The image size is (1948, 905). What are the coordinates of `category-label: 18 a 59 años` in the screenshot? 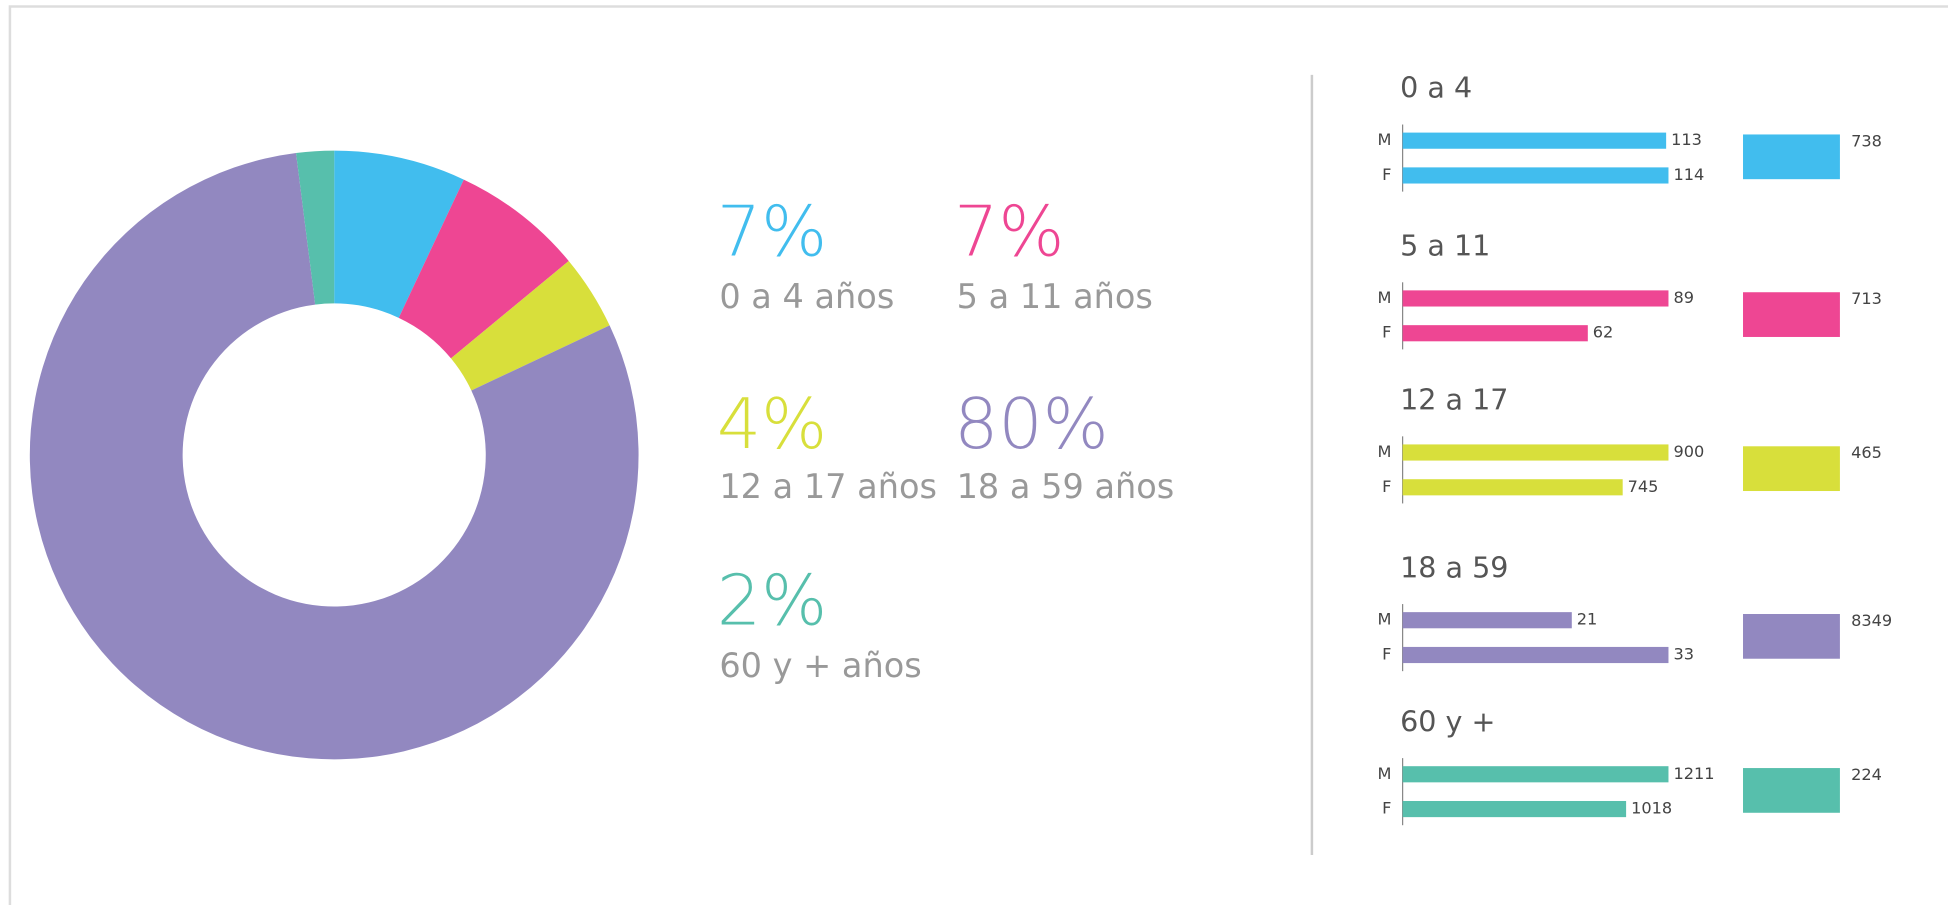 It's located at (1066, 486).